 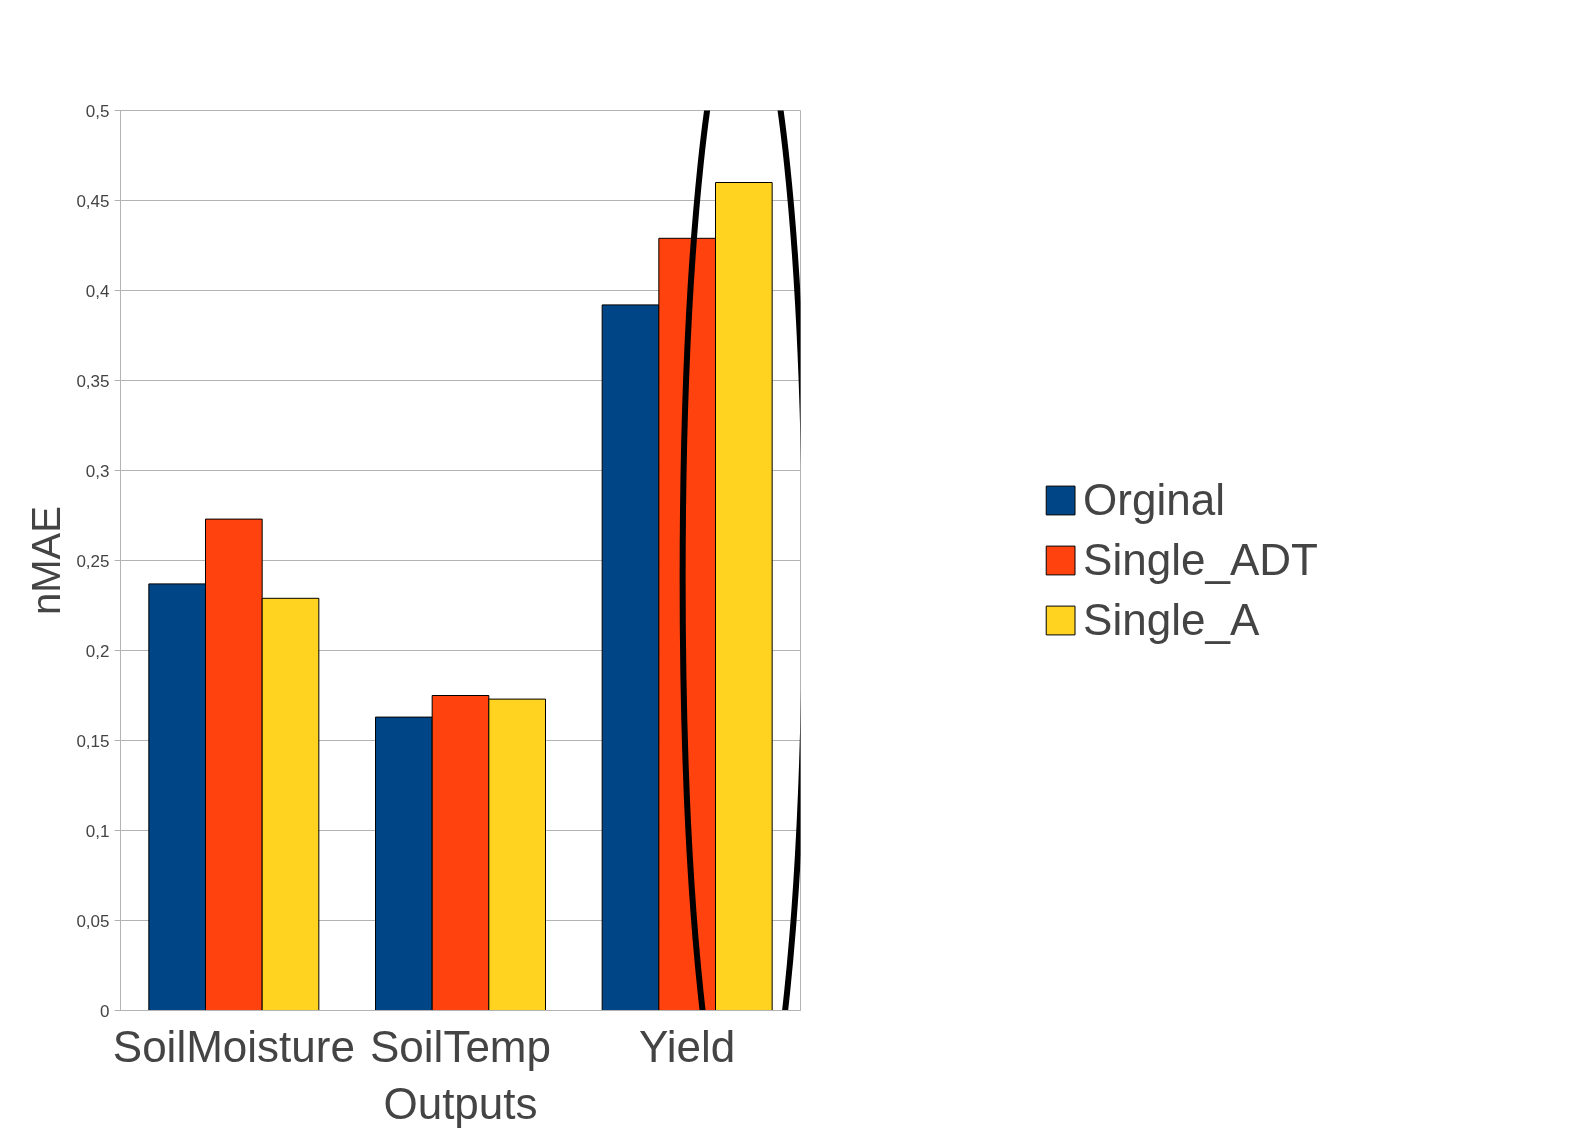 I want to click on x-tick-label: SoilTemp, so click(x=460, y=1046).